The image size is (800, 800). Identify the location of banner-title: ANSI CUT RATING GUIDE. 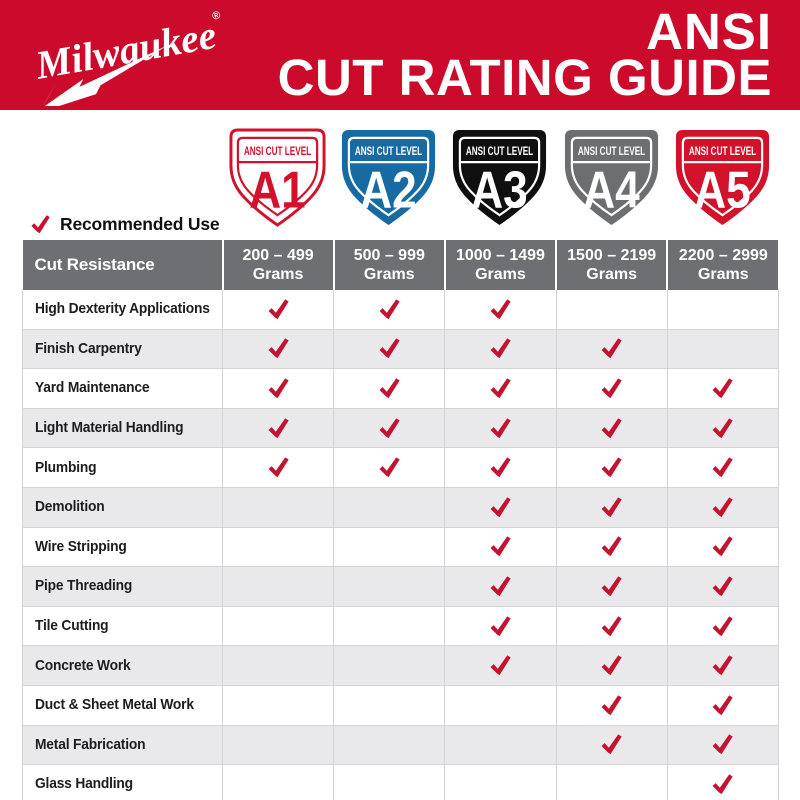
(524, 54).